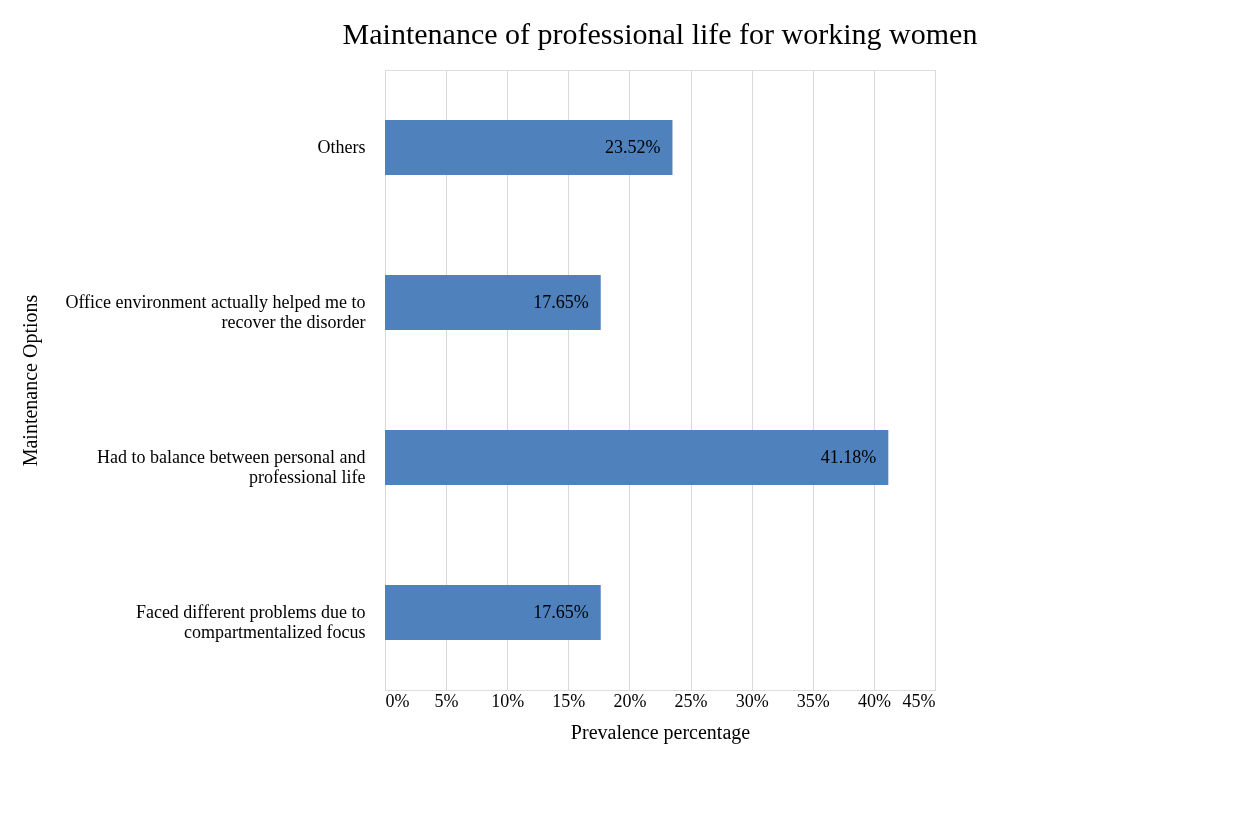 The image size is (1254, 835). I want to click on x-tick-label: 45%, so click(919, 700).